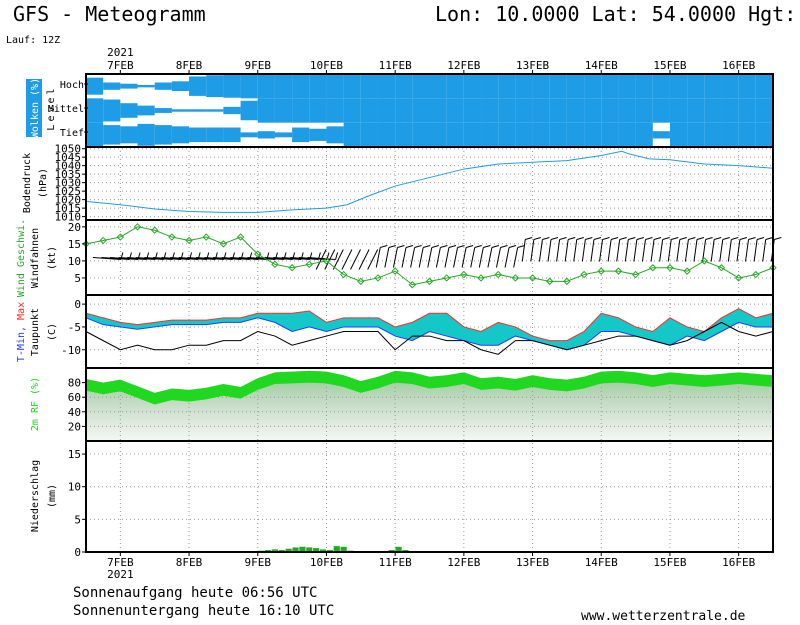  What do you see at coordinates (35, 332) in the screenshot?
I see `temperature-ylabel2: Taupunkt` at bounding box center [35, 332].